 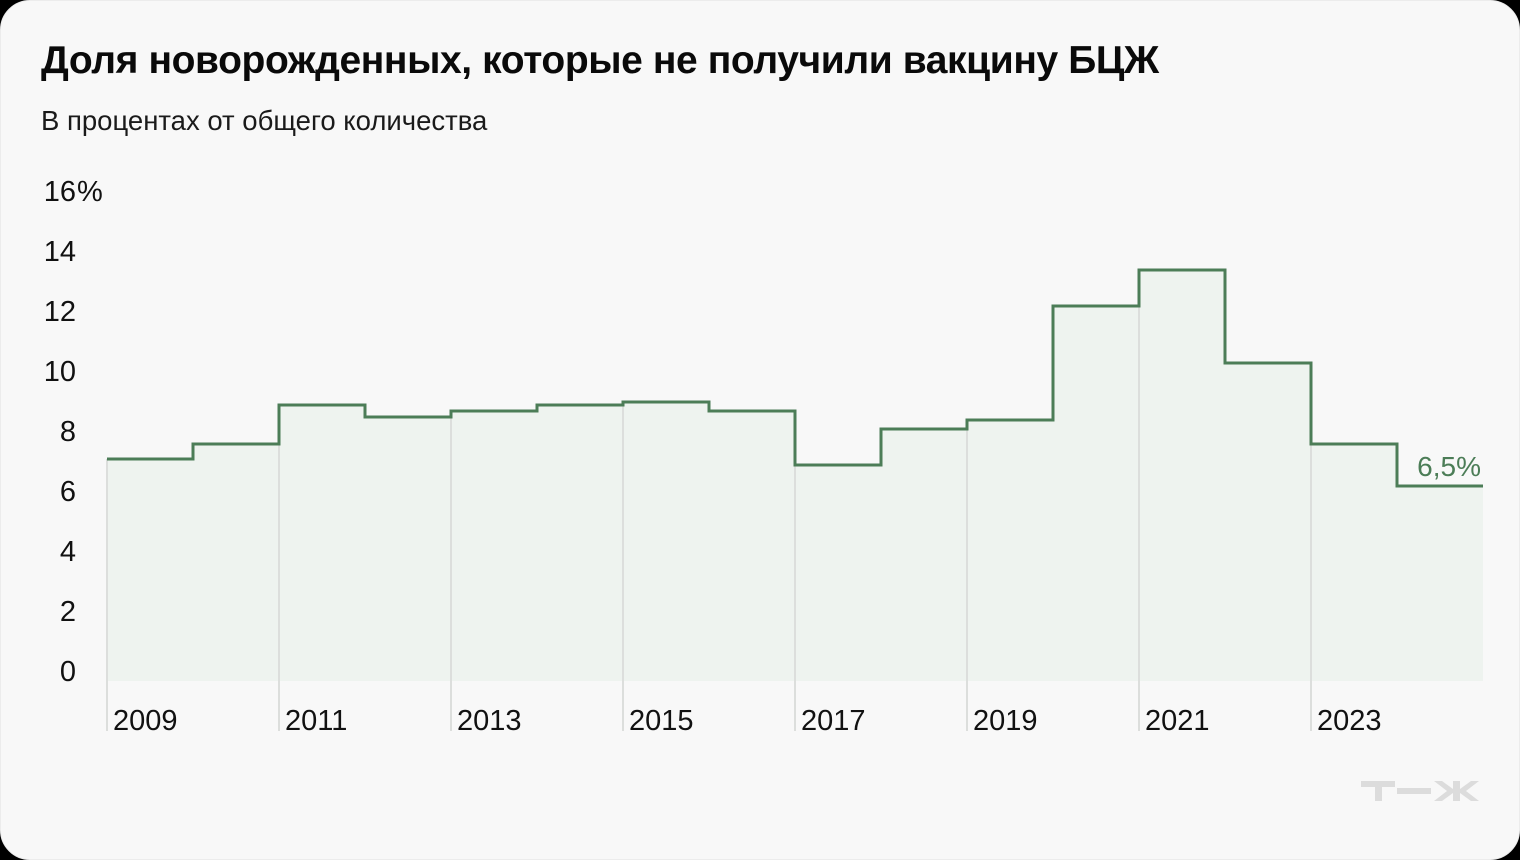 I want to click on y-tick-label: 10, so click(x=60, y=372).